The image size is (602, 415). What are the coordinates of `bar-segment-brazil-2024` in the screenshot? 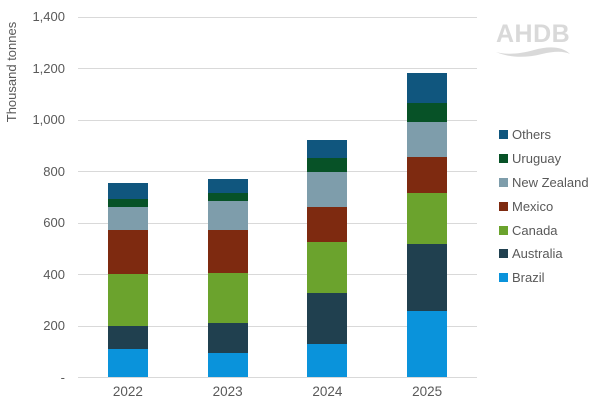 It's located at (327, 360).